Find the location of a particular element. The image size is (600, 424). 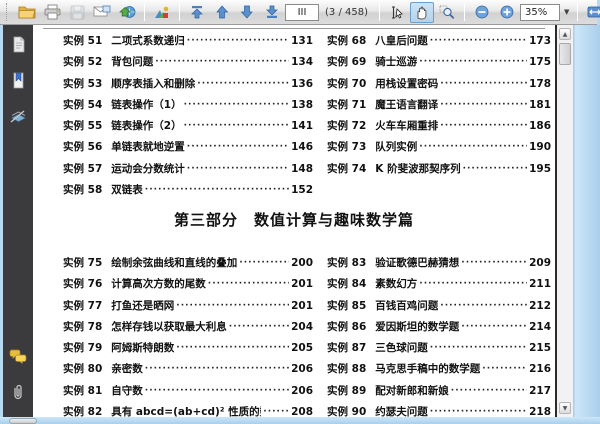

toc-entry-page: 209 is located at coordinates (540, 263).